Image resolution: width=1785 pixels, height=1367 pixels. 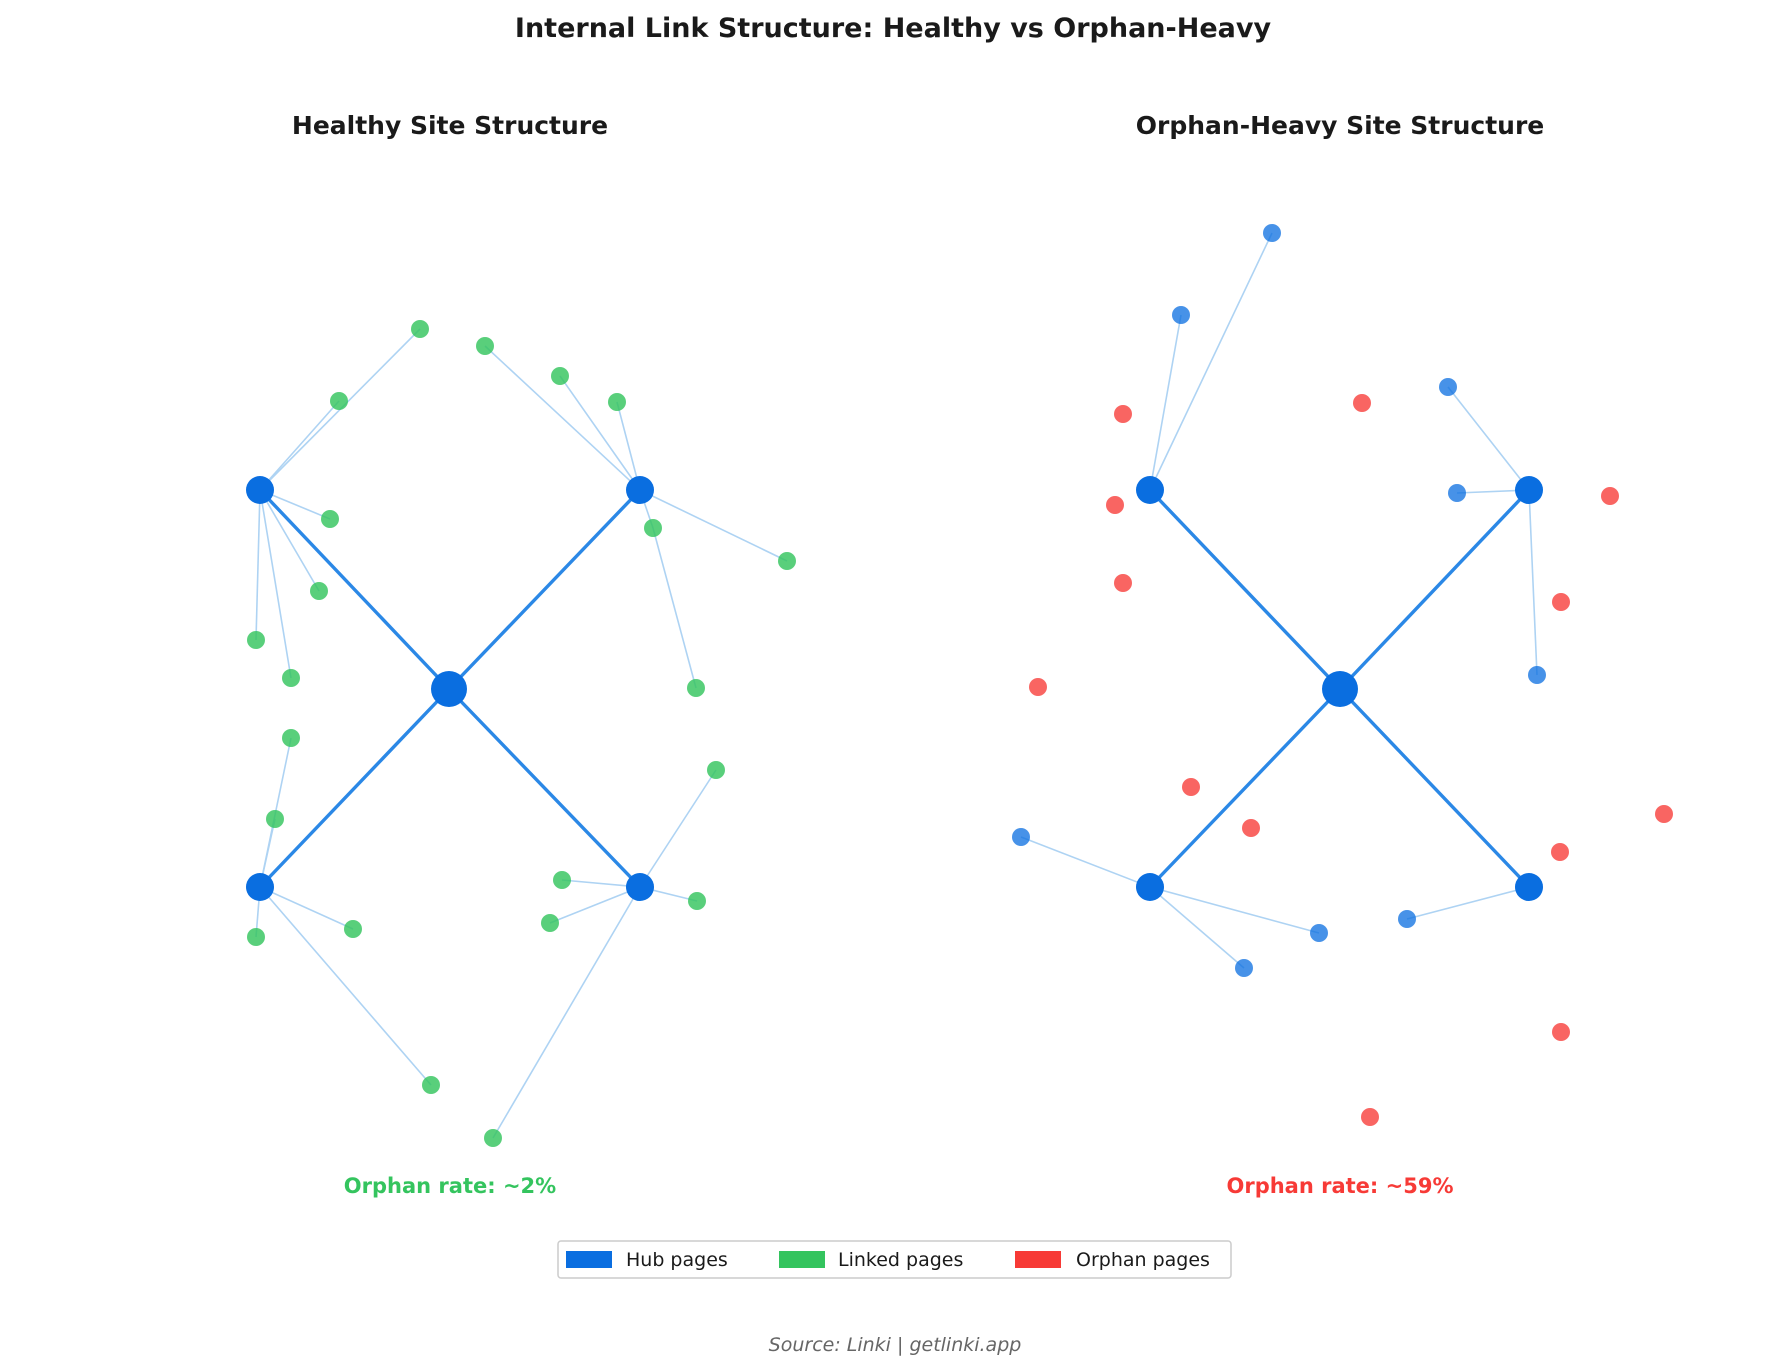 What do you see at coordinates (1143, 1260) in the screenshot?
I see `legend-label-orphan: Orphan pages` at bounding box center [1143, 1260].